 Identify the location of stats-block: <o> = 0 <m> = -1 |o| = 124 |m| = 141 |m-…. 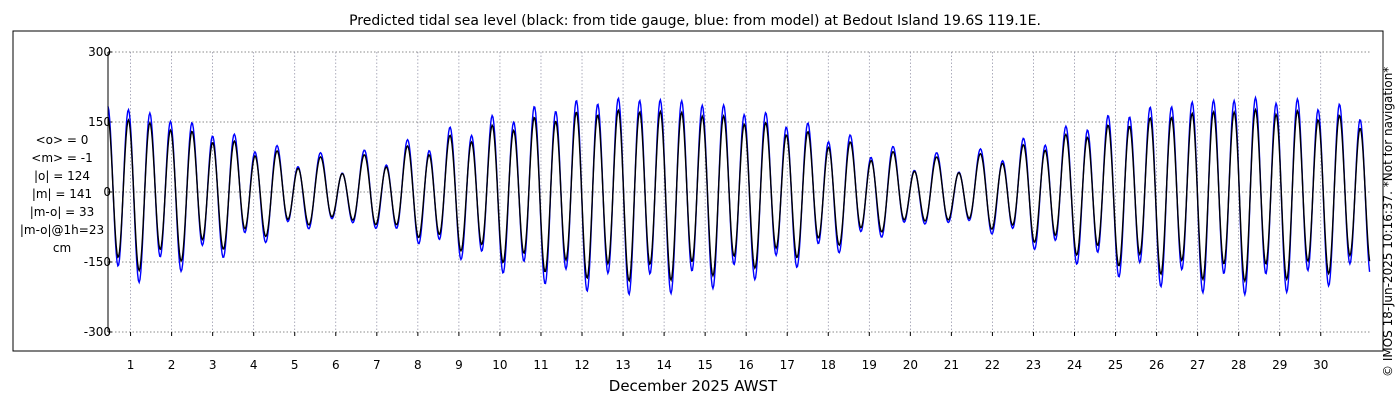
(62, 194).